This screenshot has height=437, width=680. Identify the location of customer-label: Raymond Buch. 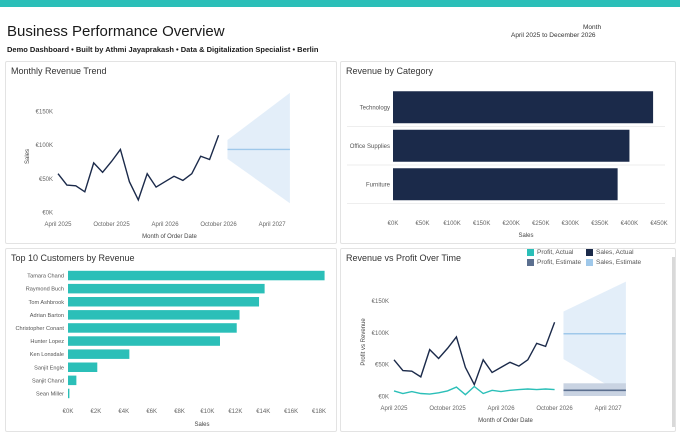
(45, 290).